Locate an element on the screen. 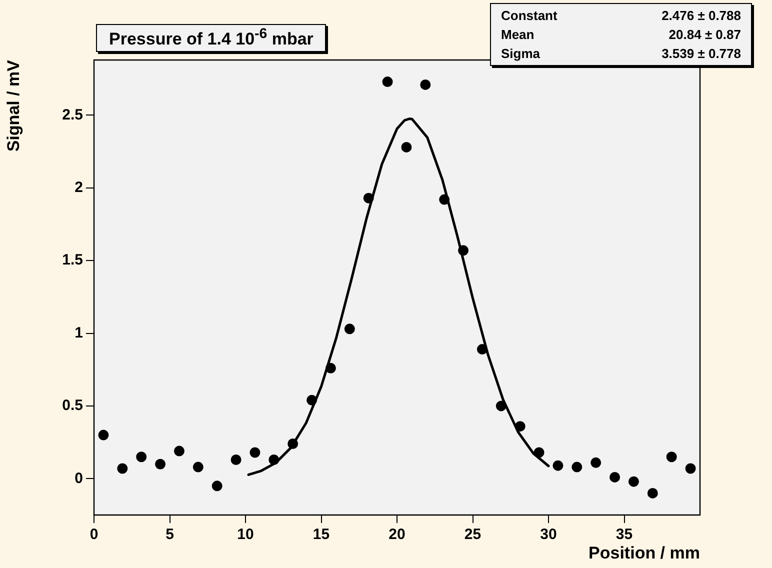 Image resolution: width=772 pixels, height=568 pixels. x-tick-label: 20 is located at coordinates (397, 535).